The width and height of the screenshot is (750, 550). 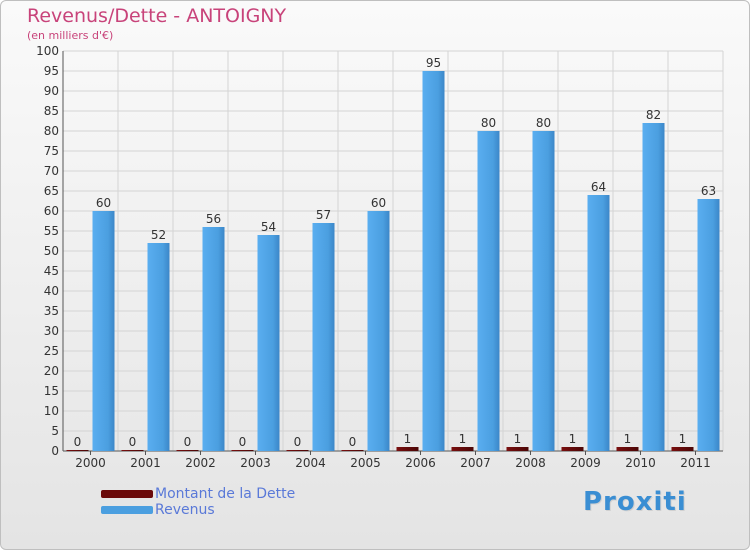 What do you see at coordinates (51, 171) in the screenshot?
I see `y-tick-label: 70` at bounding box center [51, 171].